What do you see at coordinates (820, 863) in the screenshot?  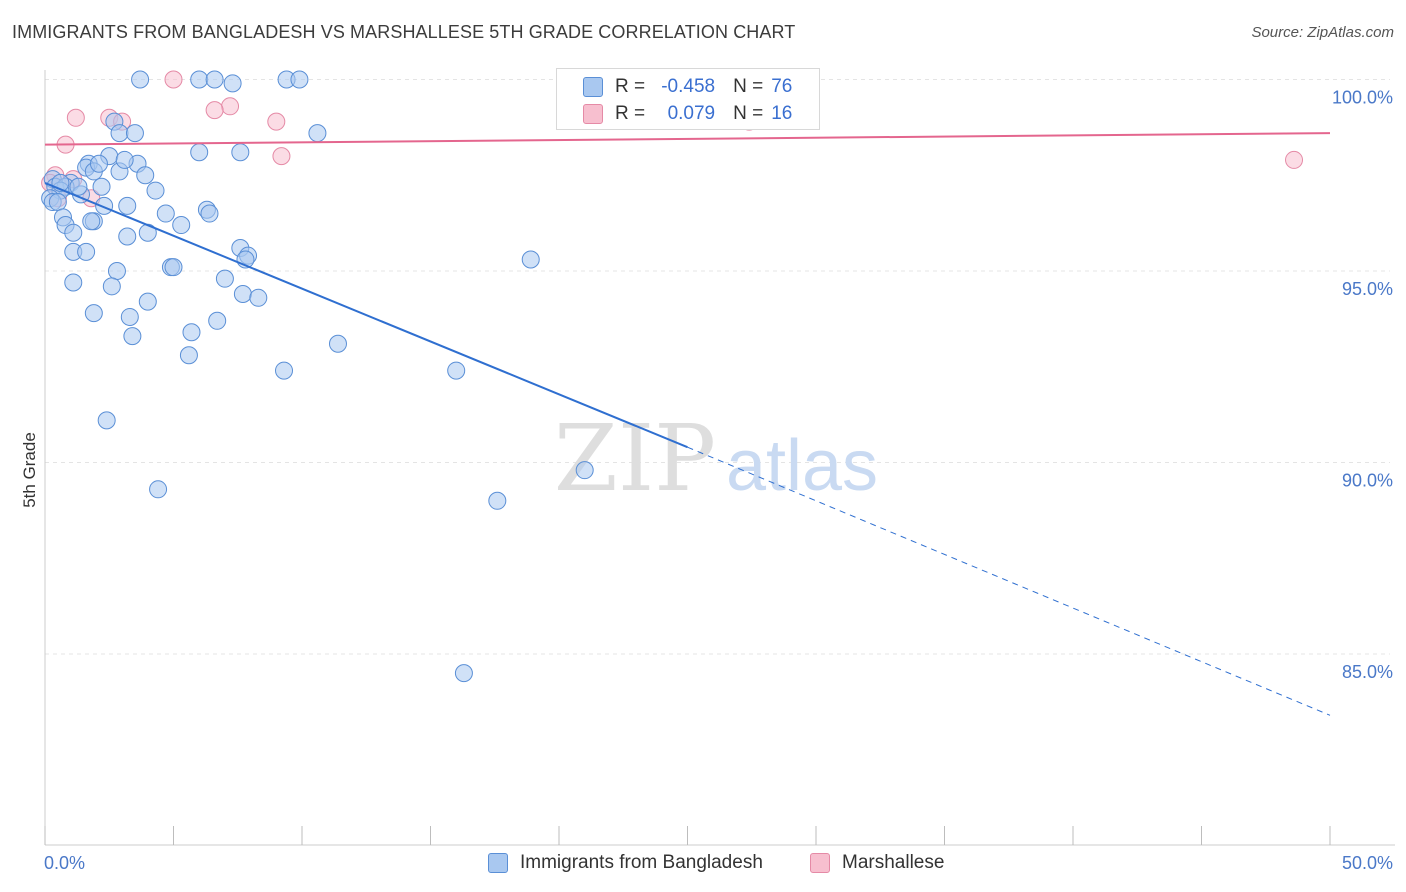 I see `marshallese-legend-swatch` at bounding box center [820, 863].